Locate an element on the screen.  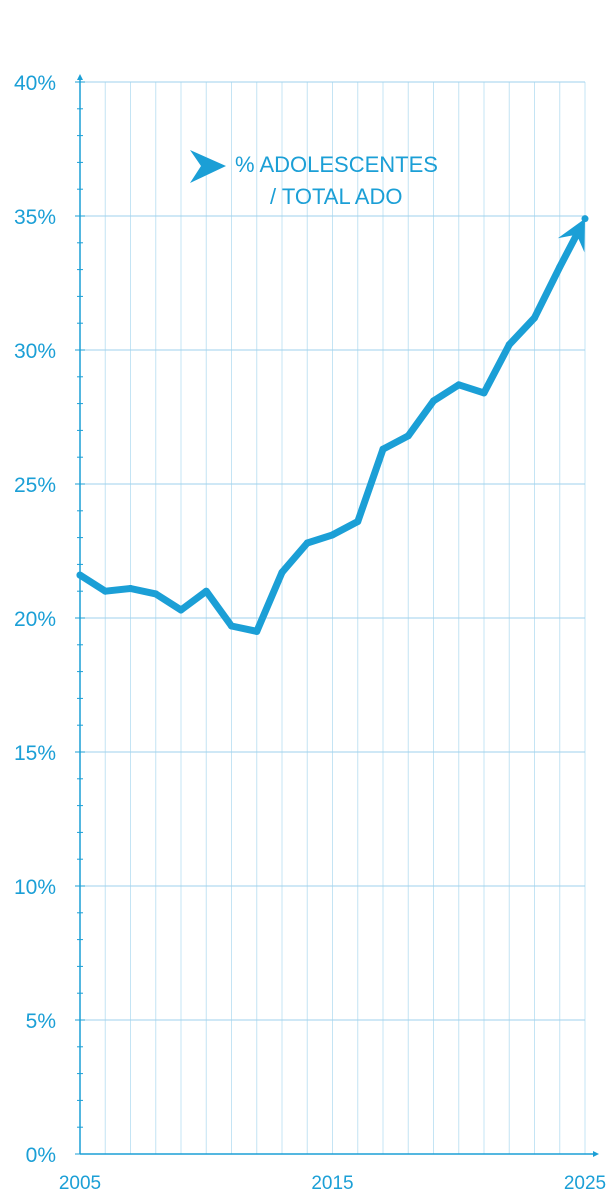
y-axis-tick-labels: 0% 5% 10% 15% 20% 25% 30% 35% 40% is located at coordinates (35, 619).